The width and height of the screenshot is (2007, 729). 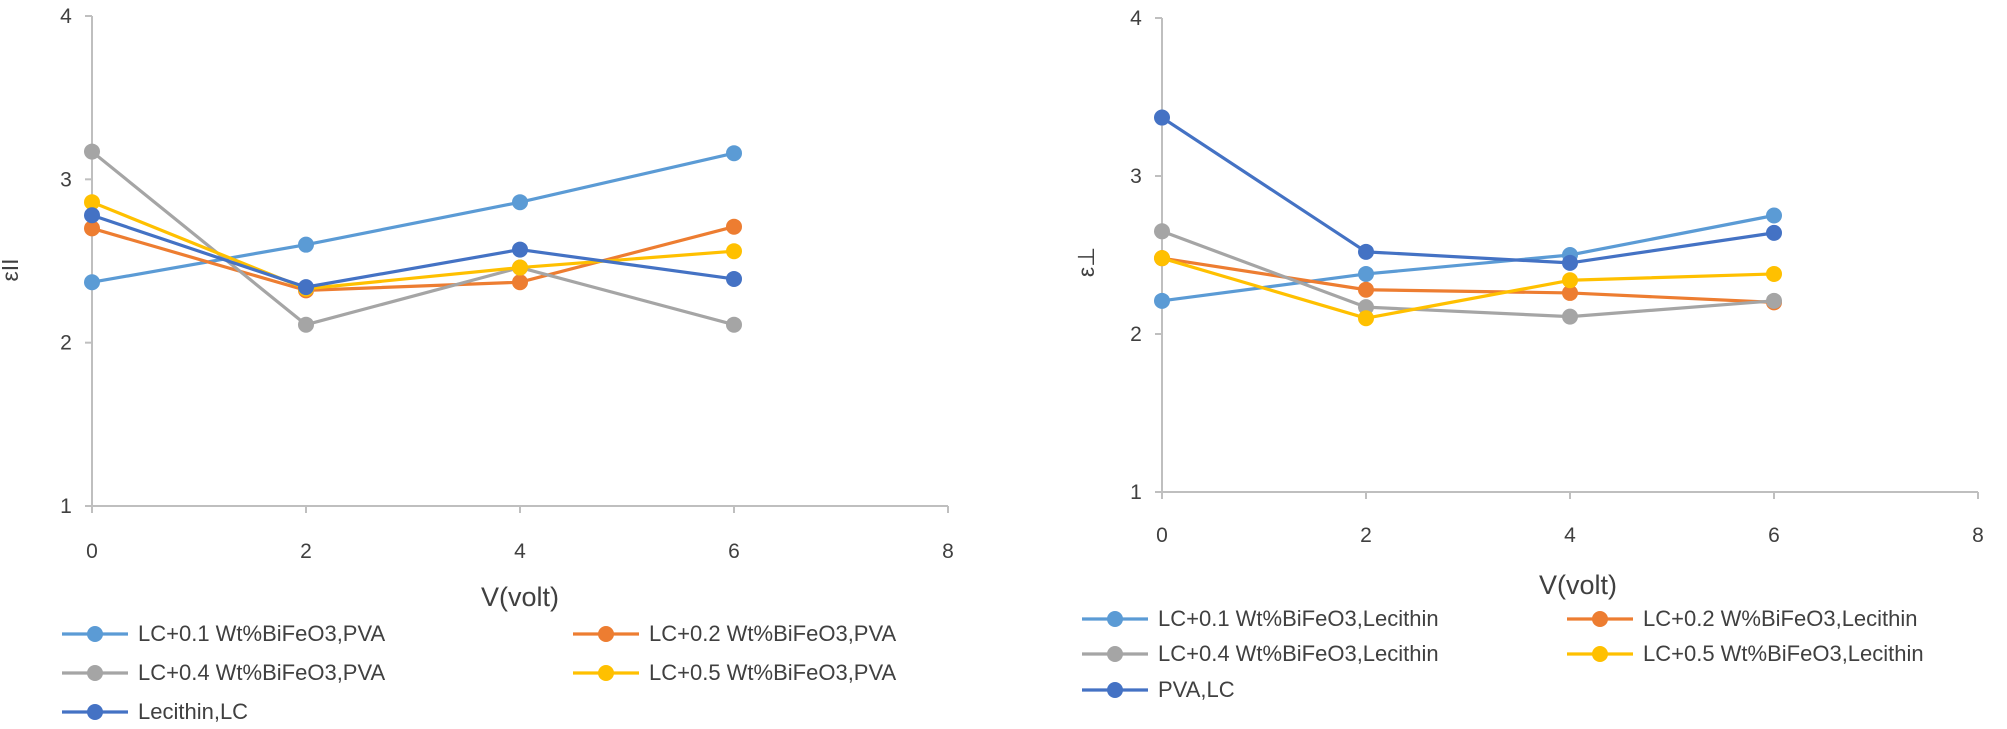 I want to click on legend-entry: LC+0.4 Wt%BiFeO3,PVA, so click(x=224, y=672).